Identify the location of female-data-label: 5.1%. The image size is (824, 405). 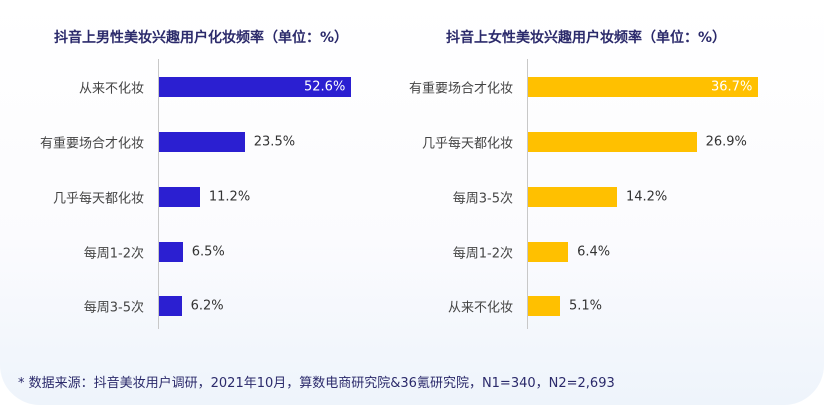
(585, 306).